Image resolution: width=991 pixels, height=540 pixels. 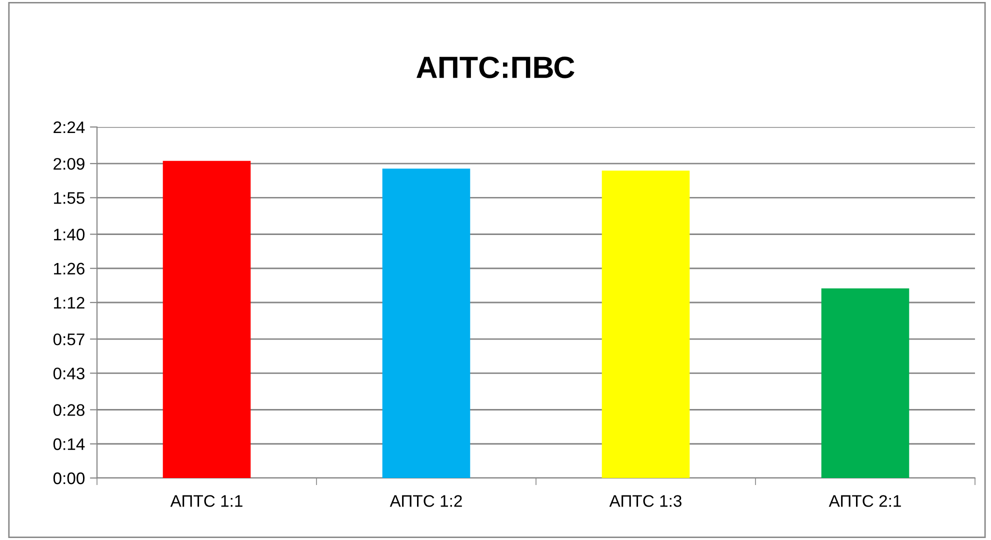 I want to click on y-tick-label: 0:28, so click(x=68, y=410).